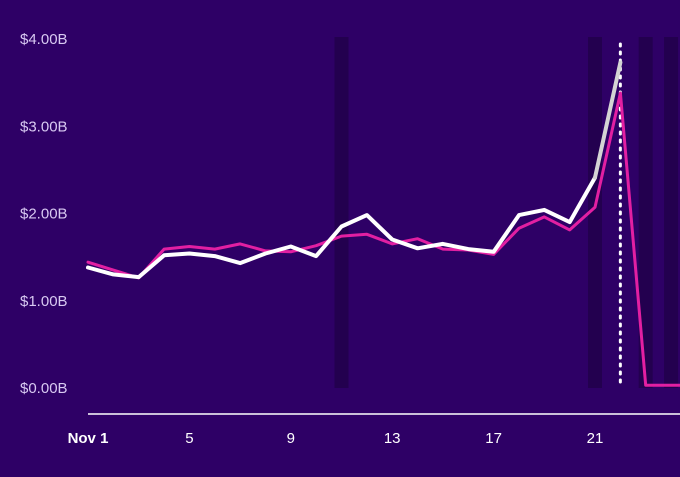 Image resolution: width=680 pixels, height=477 pixels. I want to click on y-tick-label: $3.00B, so click(44, 126).